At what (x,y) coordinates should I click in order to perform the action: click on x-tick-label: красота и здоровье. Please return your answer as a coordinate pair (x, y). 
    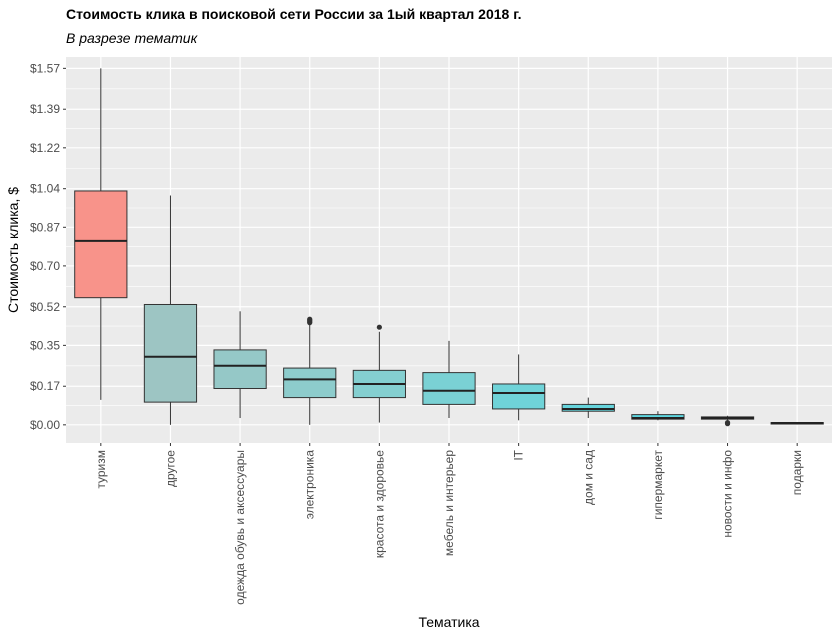
    Looking at the image, I should click on (379, 504).